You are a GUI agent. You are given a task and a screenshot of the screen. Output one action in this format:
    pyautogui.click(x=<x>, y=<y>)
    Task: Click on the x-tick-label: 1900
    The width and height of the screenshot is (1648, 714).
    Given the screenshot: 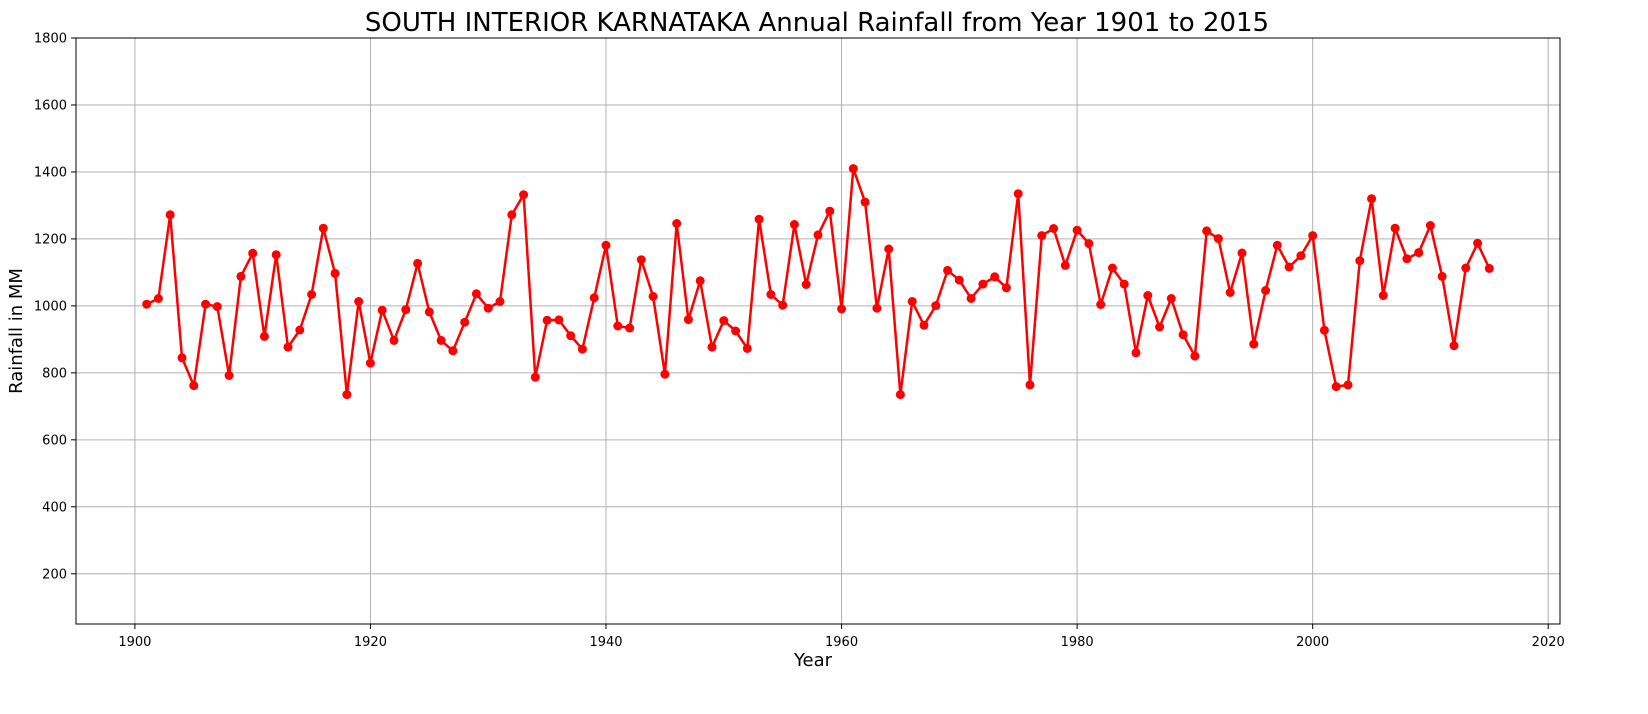 What is the action you would take?
    pyautogui.click(x=134, y=642)
    